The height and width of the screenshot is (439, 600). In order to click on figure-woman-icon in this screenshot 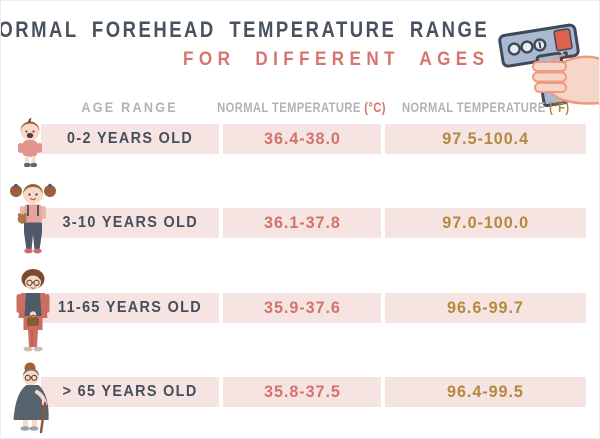, I will do `click(33, 310)`.